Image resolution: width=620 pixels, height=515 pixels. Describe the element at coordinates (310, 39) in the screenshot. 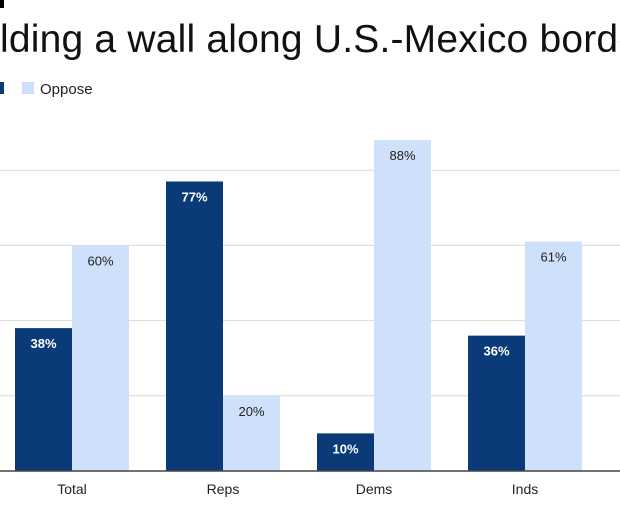

I see `chart-title: lding a wall along U.S.-Mexico borde` at that location.